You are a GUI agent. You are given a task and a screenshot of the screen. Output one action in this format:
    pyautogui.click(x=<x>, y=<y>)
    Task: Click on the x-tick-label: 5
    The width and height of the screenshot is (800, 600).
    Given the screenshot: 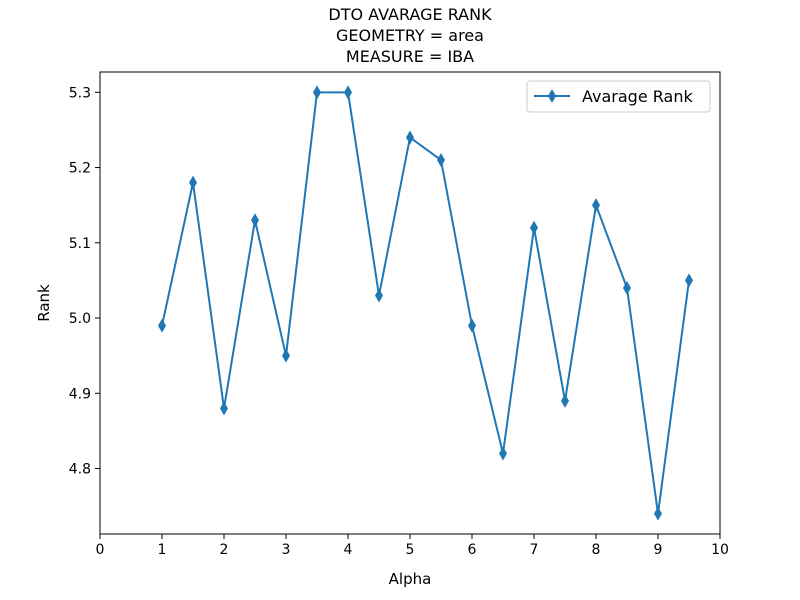 What is the action you would take?
    pyautogui.click(x=410, y=550)
    